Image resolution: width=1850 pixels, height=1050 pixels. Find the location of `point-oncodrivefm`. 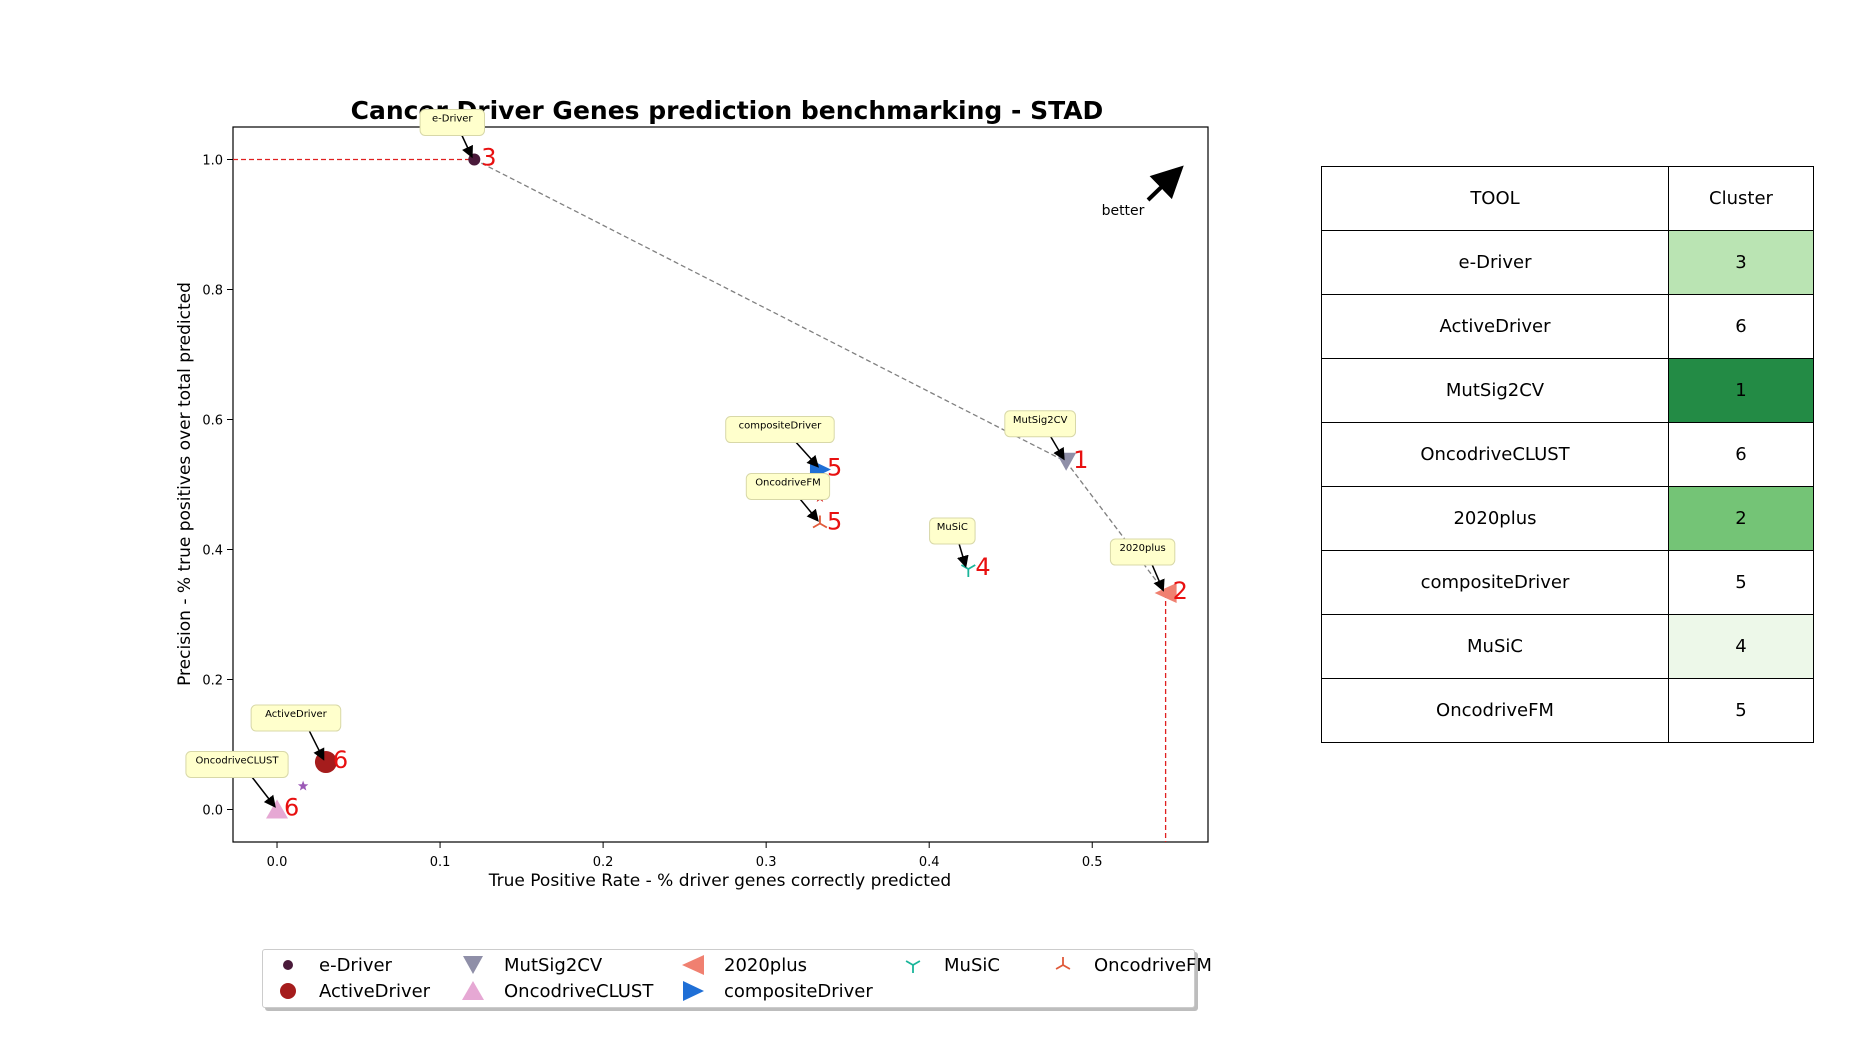

point-oncodrivefm is located at coordinates (820, 522).